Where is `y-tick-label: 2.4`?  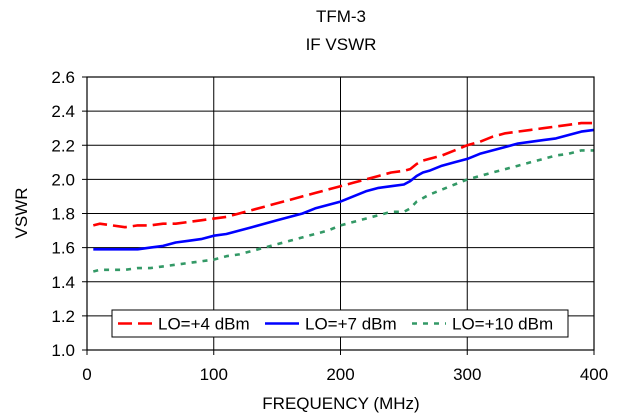 y-tick-label: 2.4 is located at coordinates (63, 111).